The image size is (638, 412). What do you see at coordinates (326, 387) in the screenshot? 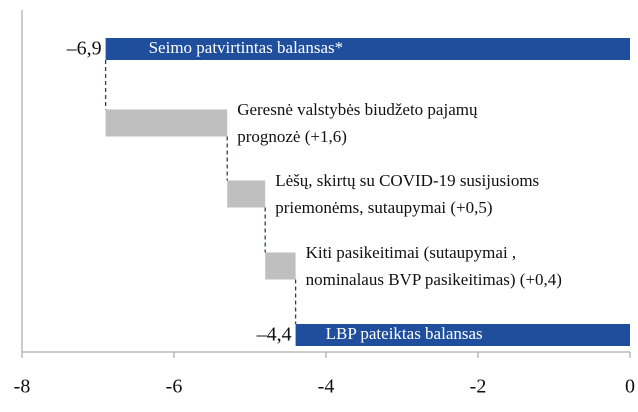
I see `x-tick-label: -4` at bounding box center [326, 387].